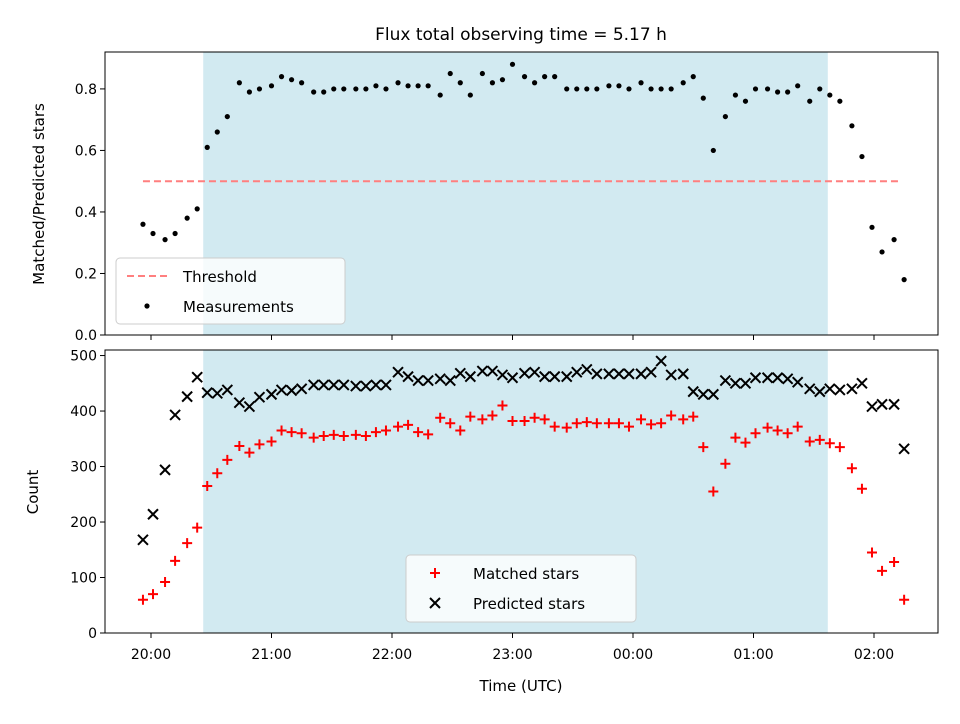 The height and width of the screenshot is (724, 960). I want to click on x-tick-label: 22:00, so click(392, 655).